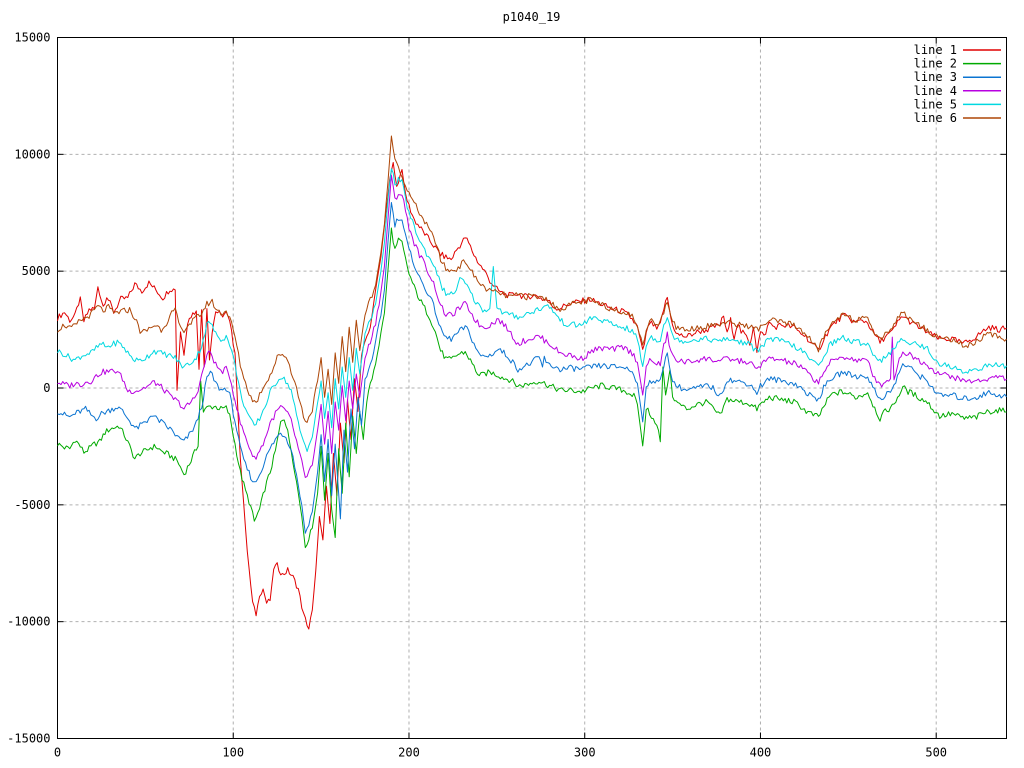 The image size is (1024, 768). I want to click on x-tick-label: 200, so click(409, 753).